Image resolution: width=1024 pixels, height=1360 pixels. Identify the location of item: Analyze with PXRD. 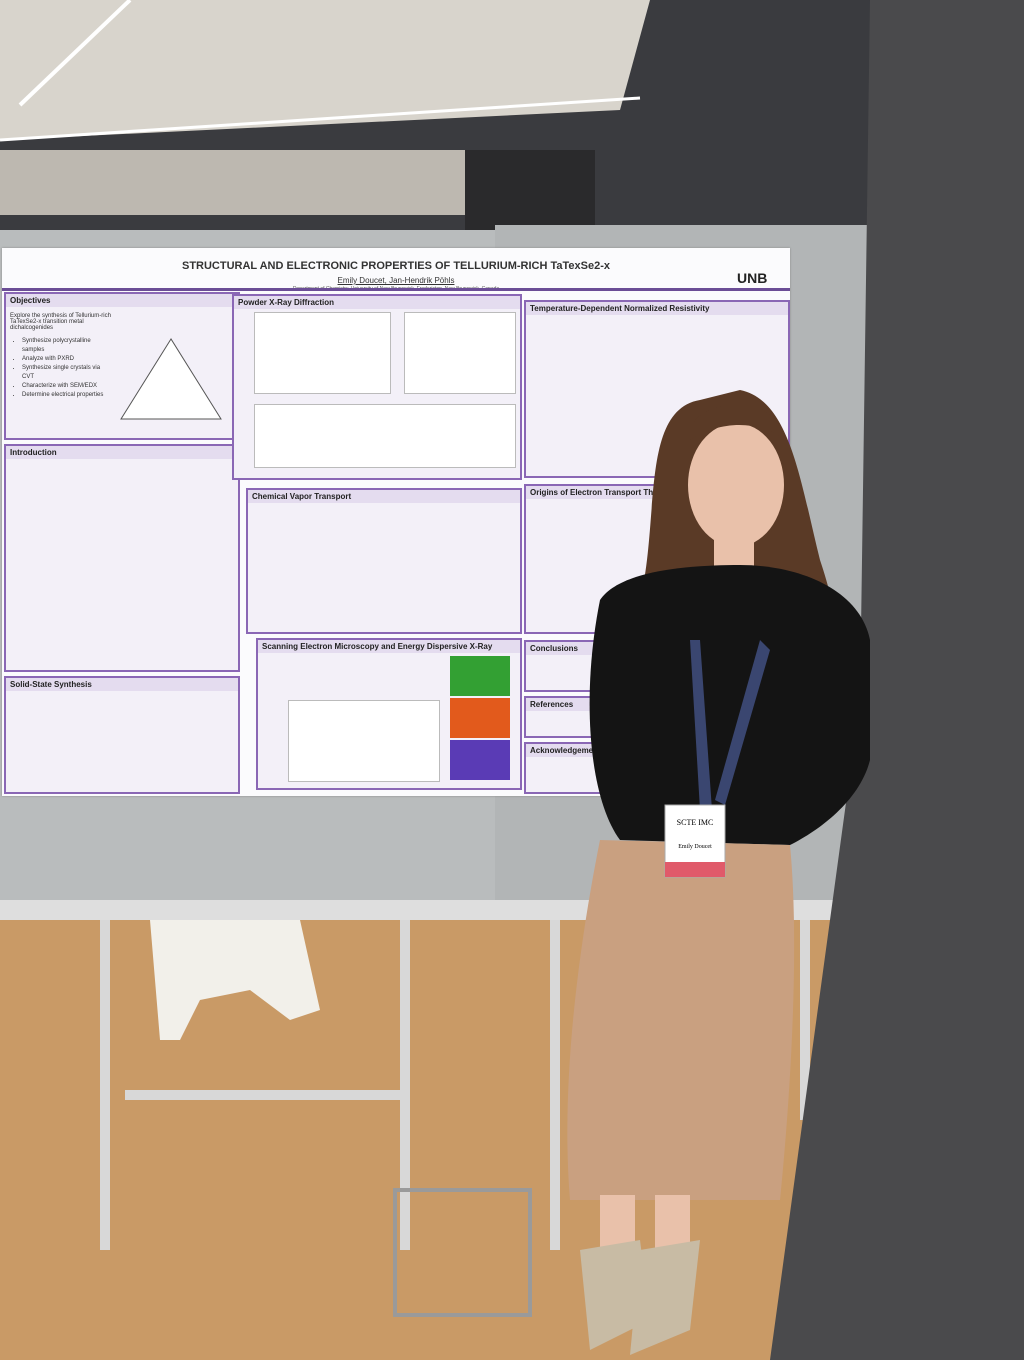
(67, 359).